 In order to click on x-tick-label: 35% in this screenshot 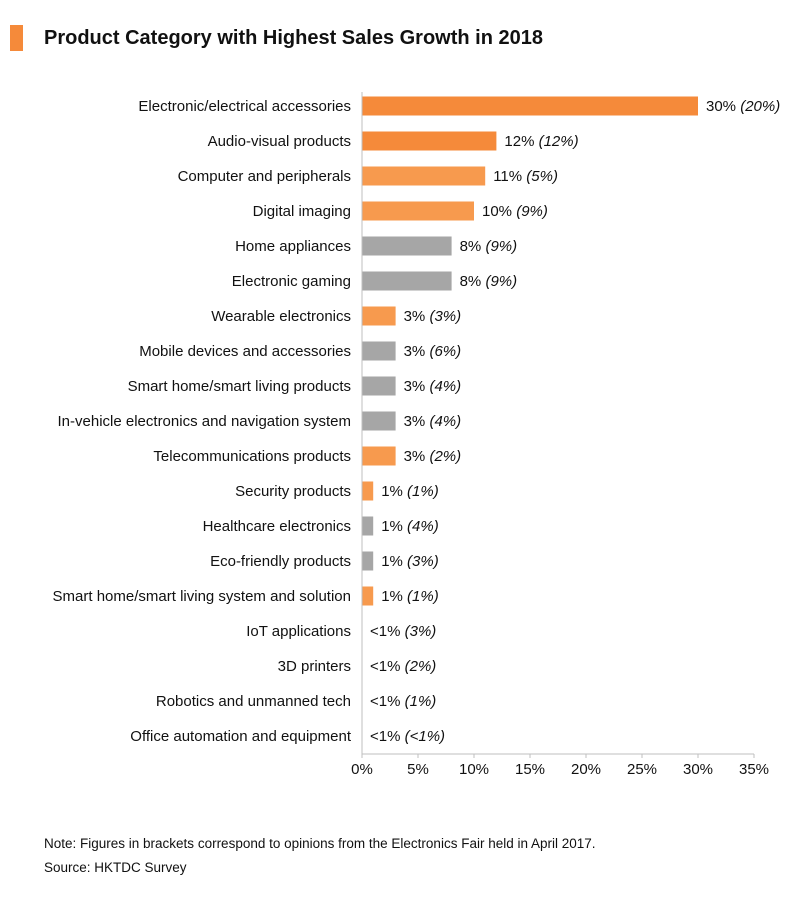, I will do `click(754, 769)`.